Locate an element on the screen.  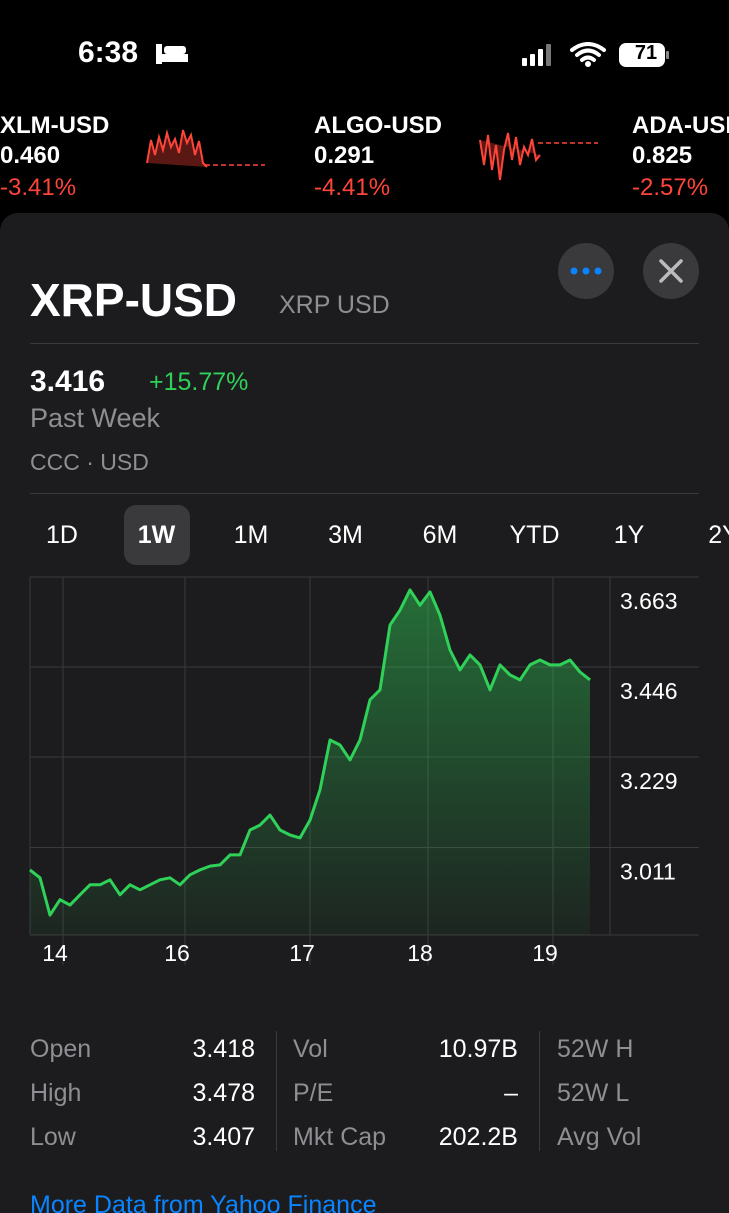
sheet-buttons is located at coordinates (630, 273).